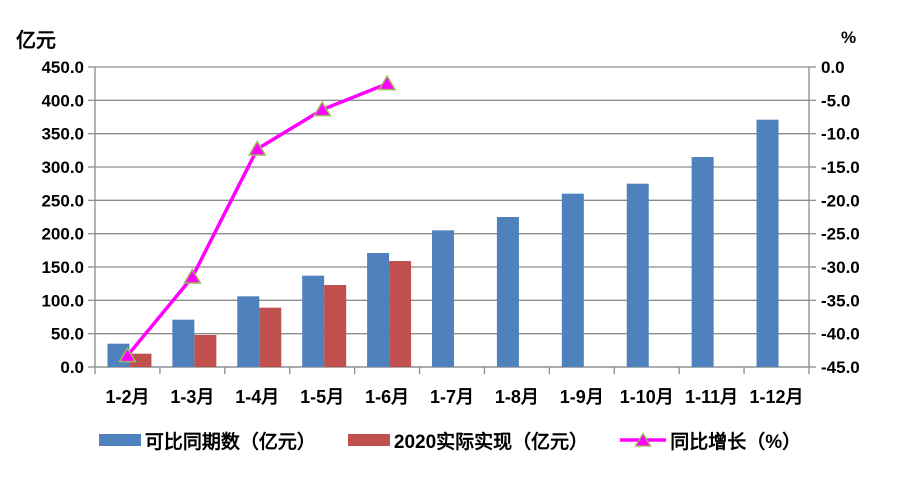 The width and height of the screenshot is (900, 480). Describe the element at coordinates (736, 442) in the screenshot. I see `legend-label-yoy-growth: 同比增长（%）` at that location.